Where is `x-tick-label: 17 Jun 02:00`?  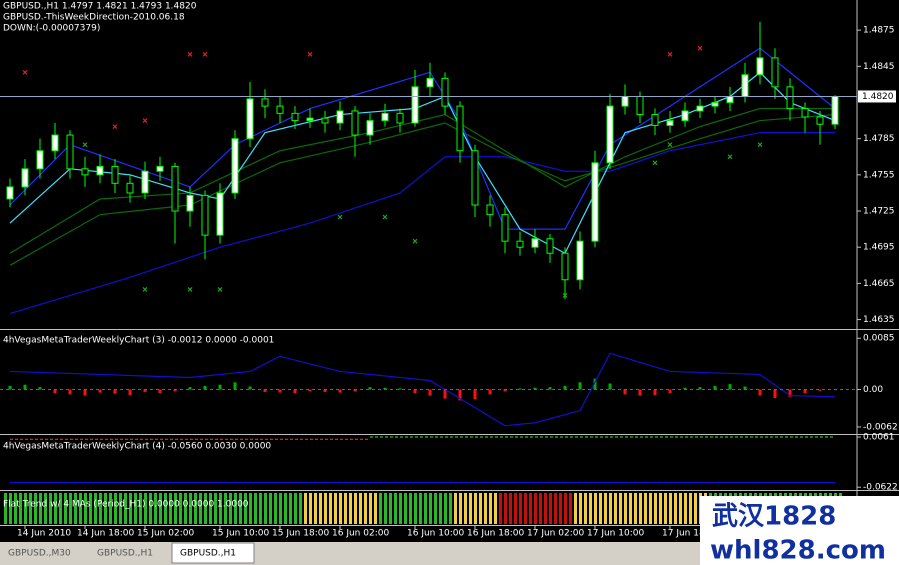 x-tick-label: 17 Jun 02:00 is located at coordinates (555, 534).